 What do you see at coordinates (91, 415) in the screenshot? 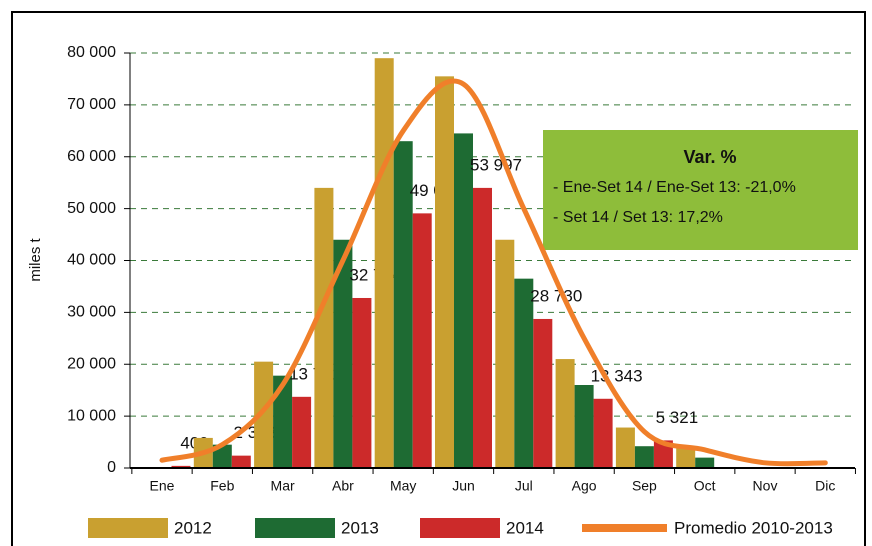
I see `y-tick-label: 10 000` at bounding box center [91, 415].